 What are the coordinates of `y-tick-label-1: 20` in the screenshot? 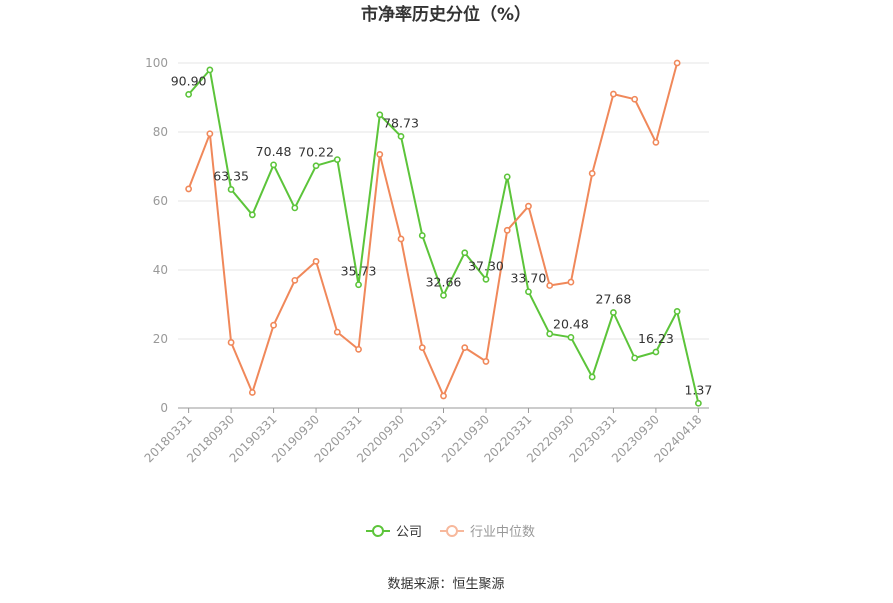 It's located at (160, 339).